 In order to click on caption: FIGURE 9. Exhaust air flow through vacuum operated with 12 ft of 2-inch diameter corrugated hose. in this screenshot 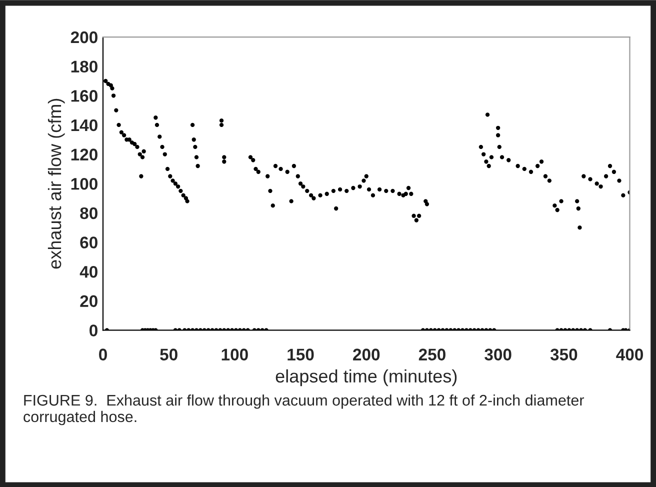, I will do `click(304, 410)`.